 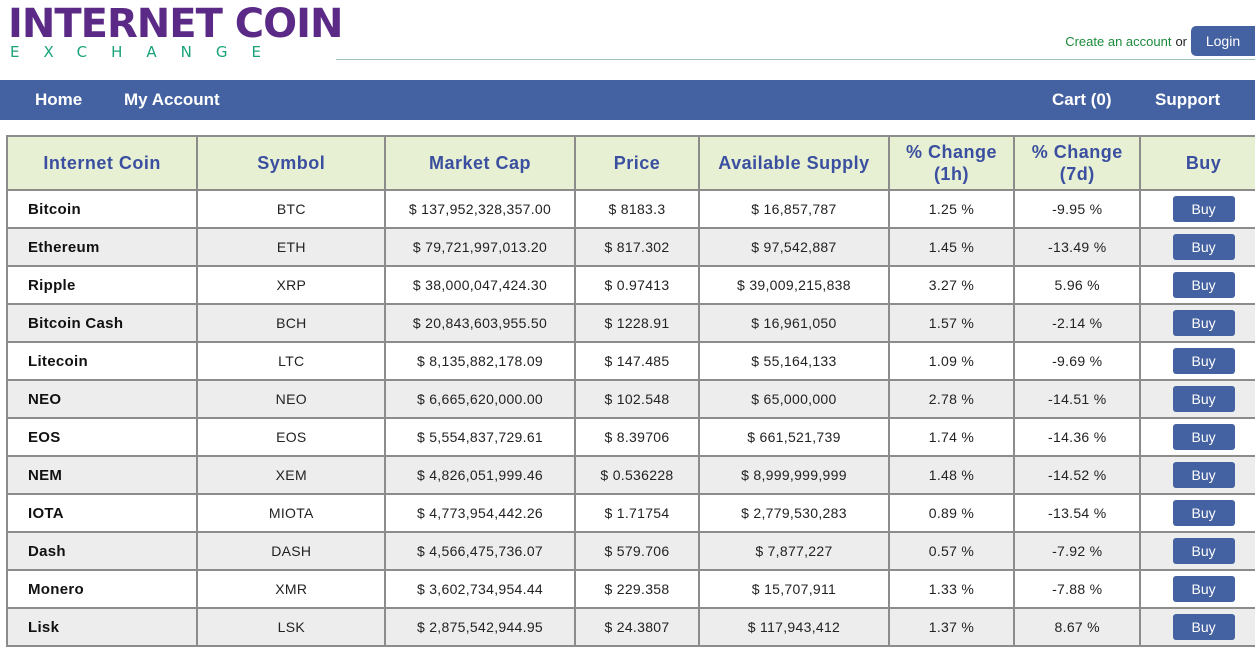 What do you see at coordinates (102, 627) in the screenshot?
I see `coin-name-cell: Lisk` at bounding box center [102, 627].